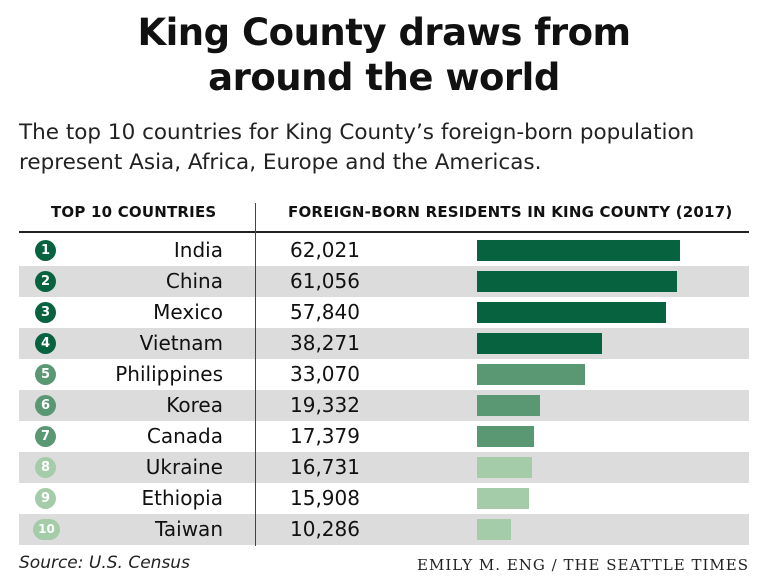  What do you see at coordinates (184, 467) in the screenshot?
I see `country-label: Ukraine` at bounding box center [184, 467].